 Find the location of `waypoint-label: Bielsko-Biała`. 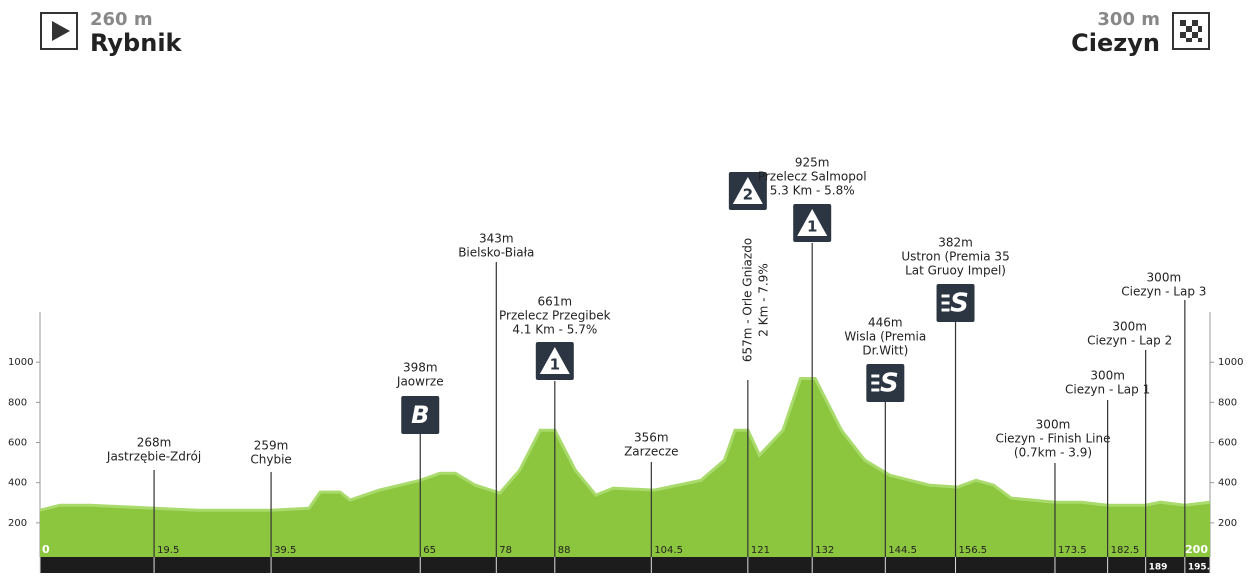

waypoint-label: Bielsko-Biała is located at coordinates (496, 253).